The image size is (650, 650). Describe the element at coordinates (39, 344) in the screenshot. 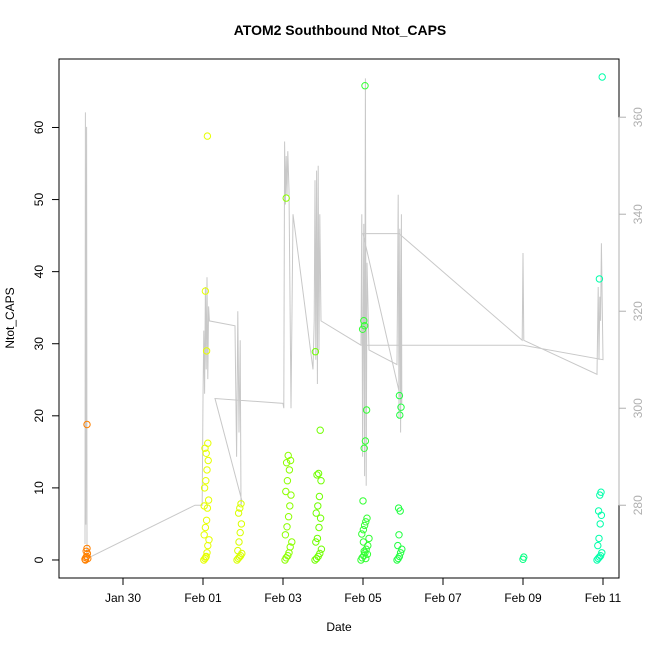

I see `y-tick-label: 30` at that location.